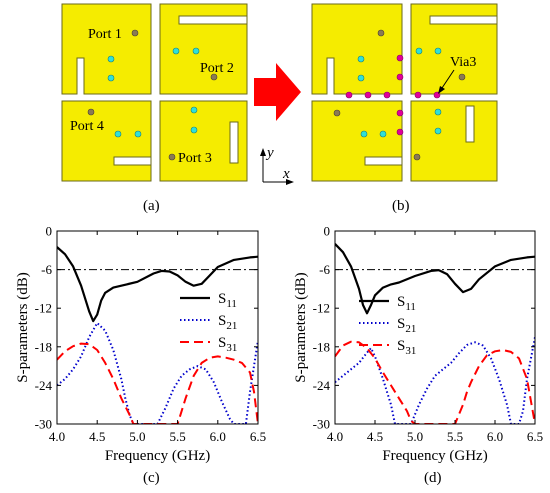  Describe the element at coordinates (105, 34) in the screenshot. I see `port-1-label: Port 1` at that location.